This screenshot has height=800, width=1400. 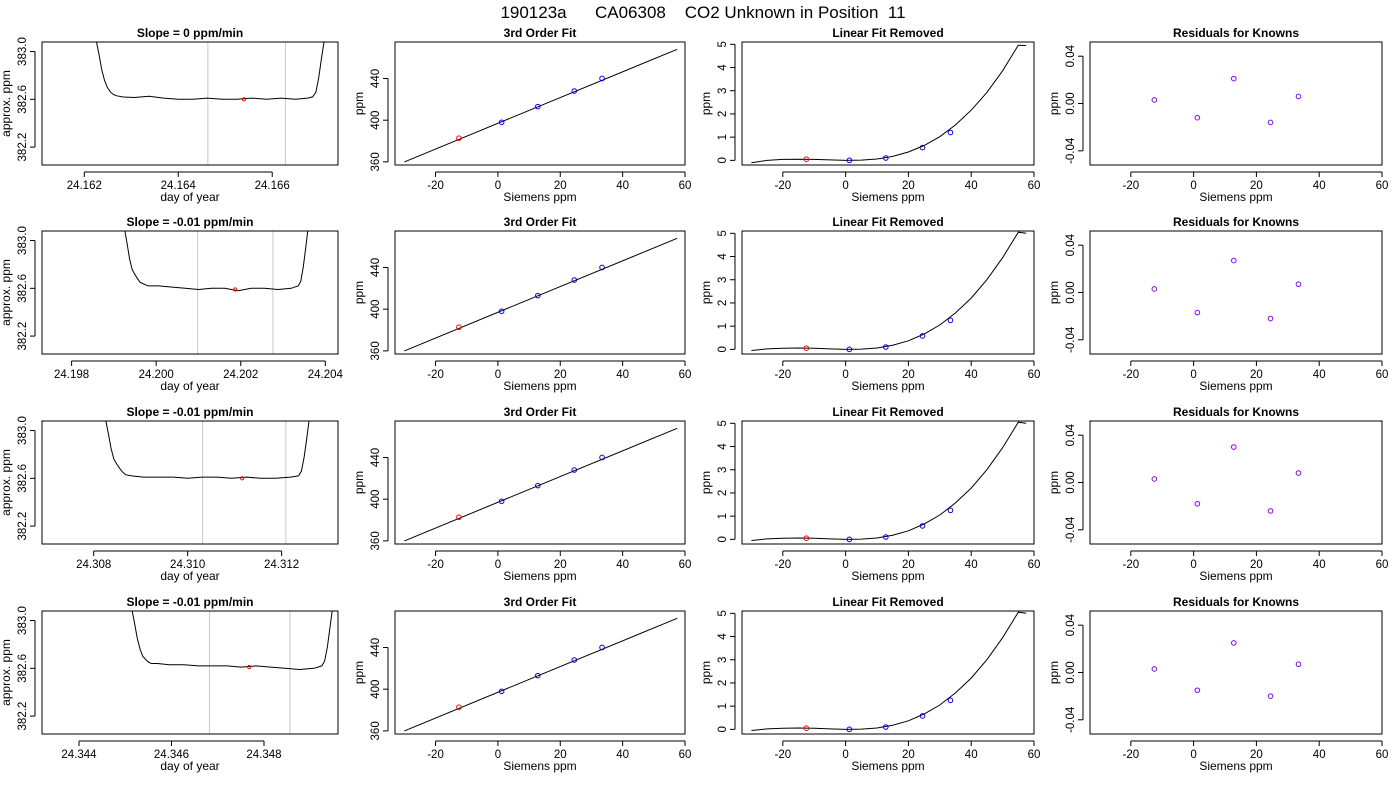 What do you see at coordinates (723, 636) in the screenshot?
I see `y-tick-label: 4` at bounding box center [723, 636].